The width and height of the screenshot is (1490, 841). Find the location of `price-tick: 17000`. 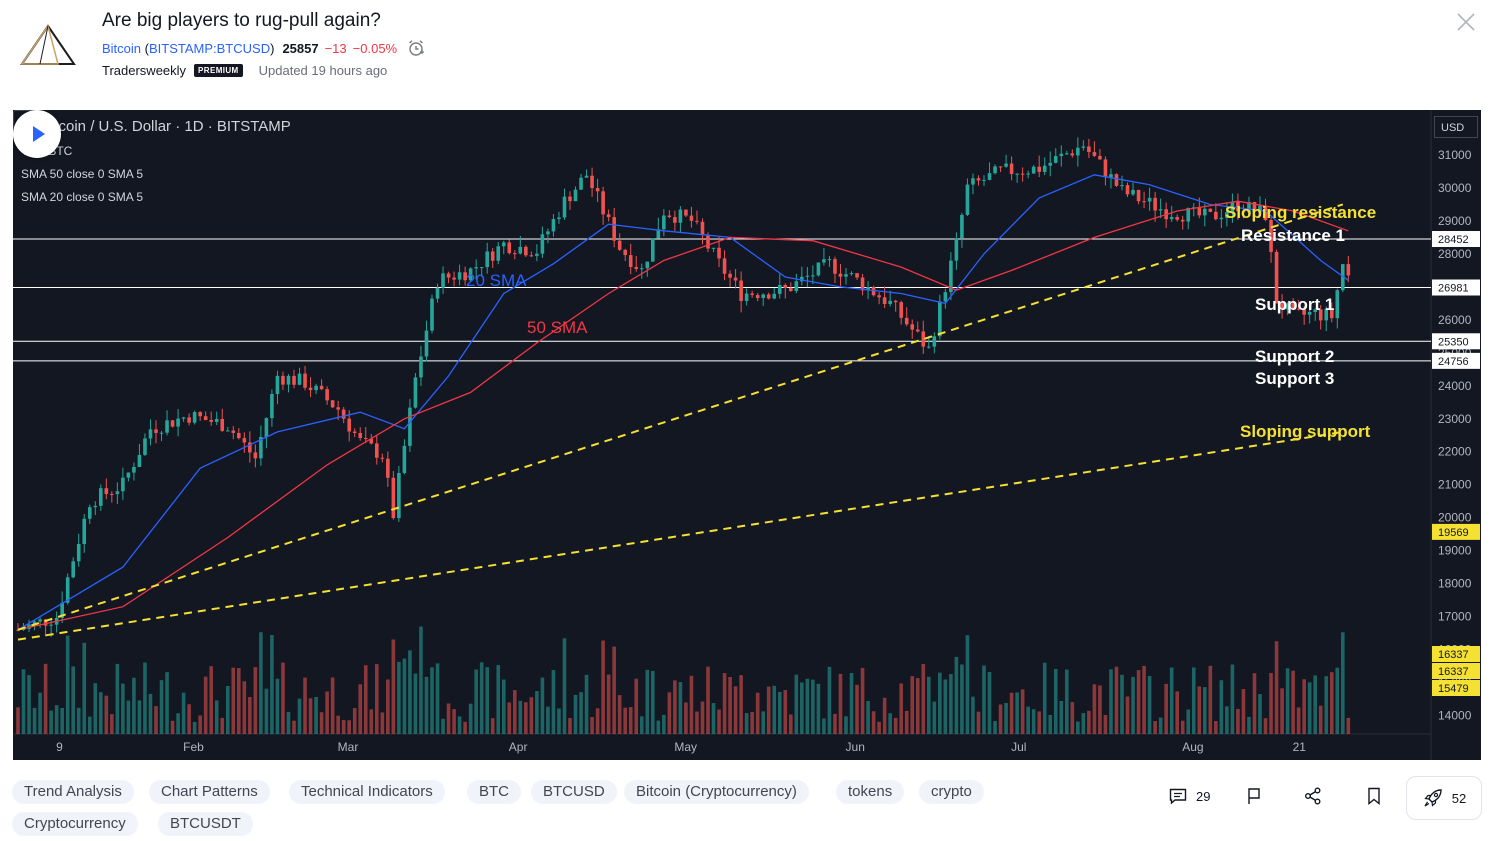

price-tick: 17000 is located at coordinates (1455, 617).